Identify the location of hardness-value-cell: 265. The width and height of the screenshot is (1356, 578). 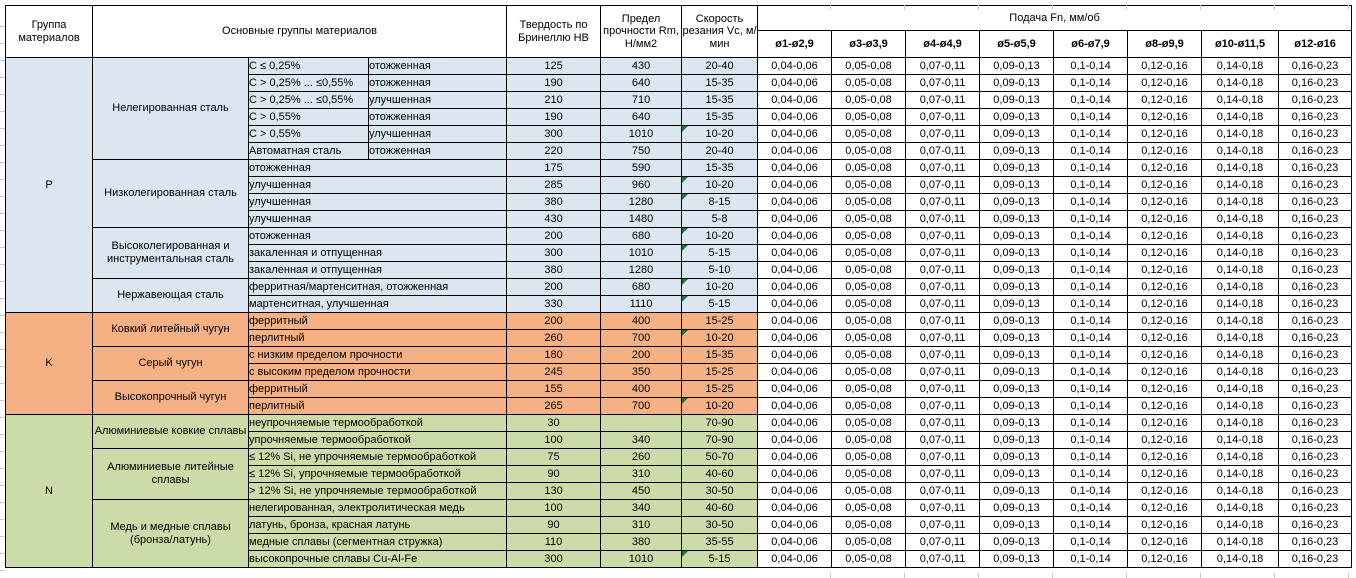
(554, 406).